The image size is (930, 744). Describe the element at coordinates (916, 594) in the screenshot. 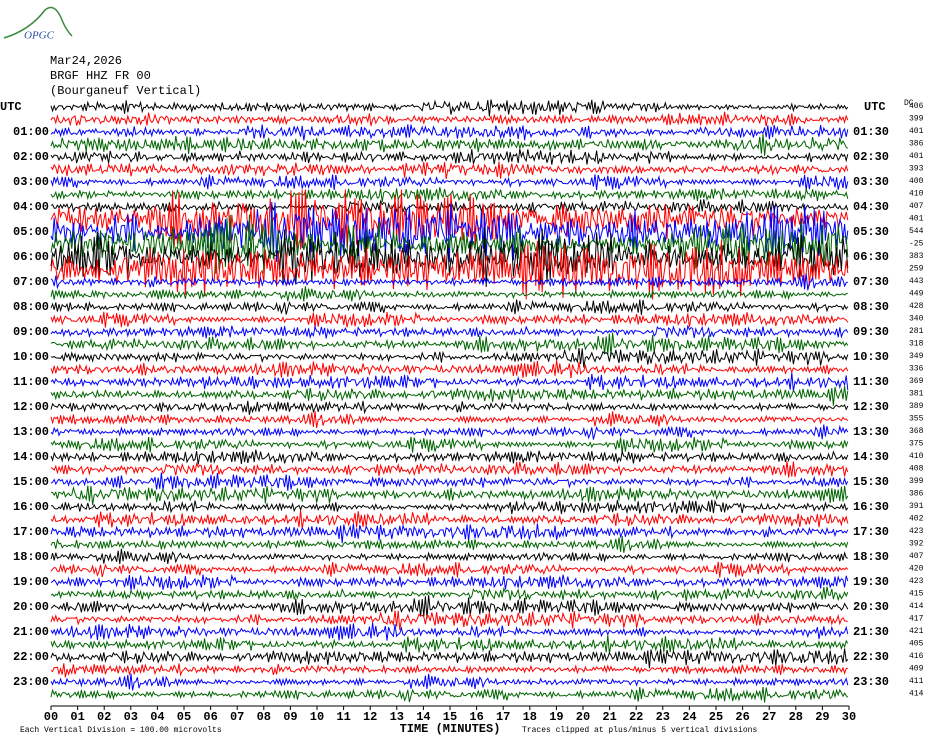

I see `dc-value: 415` at that location.